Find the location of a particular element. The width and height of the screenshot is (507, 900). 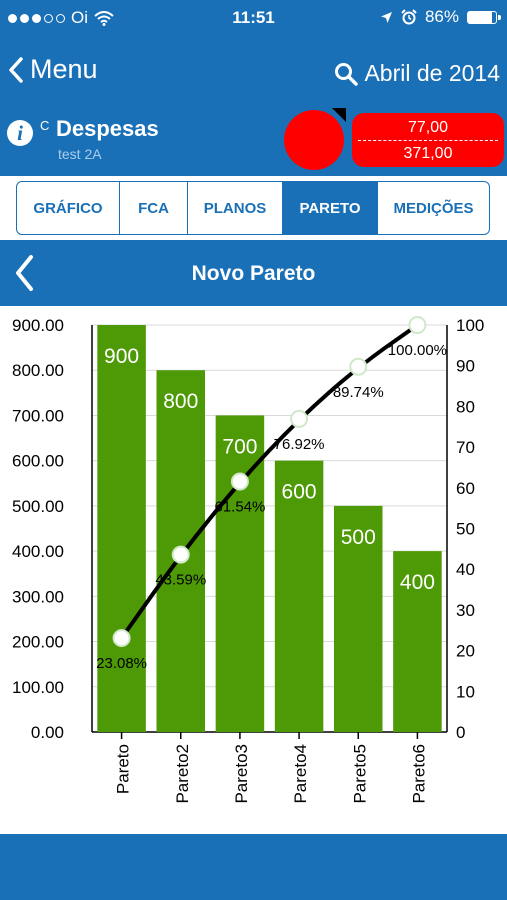

back-to-menu-button: Menu is located at coordinates (53, 69).